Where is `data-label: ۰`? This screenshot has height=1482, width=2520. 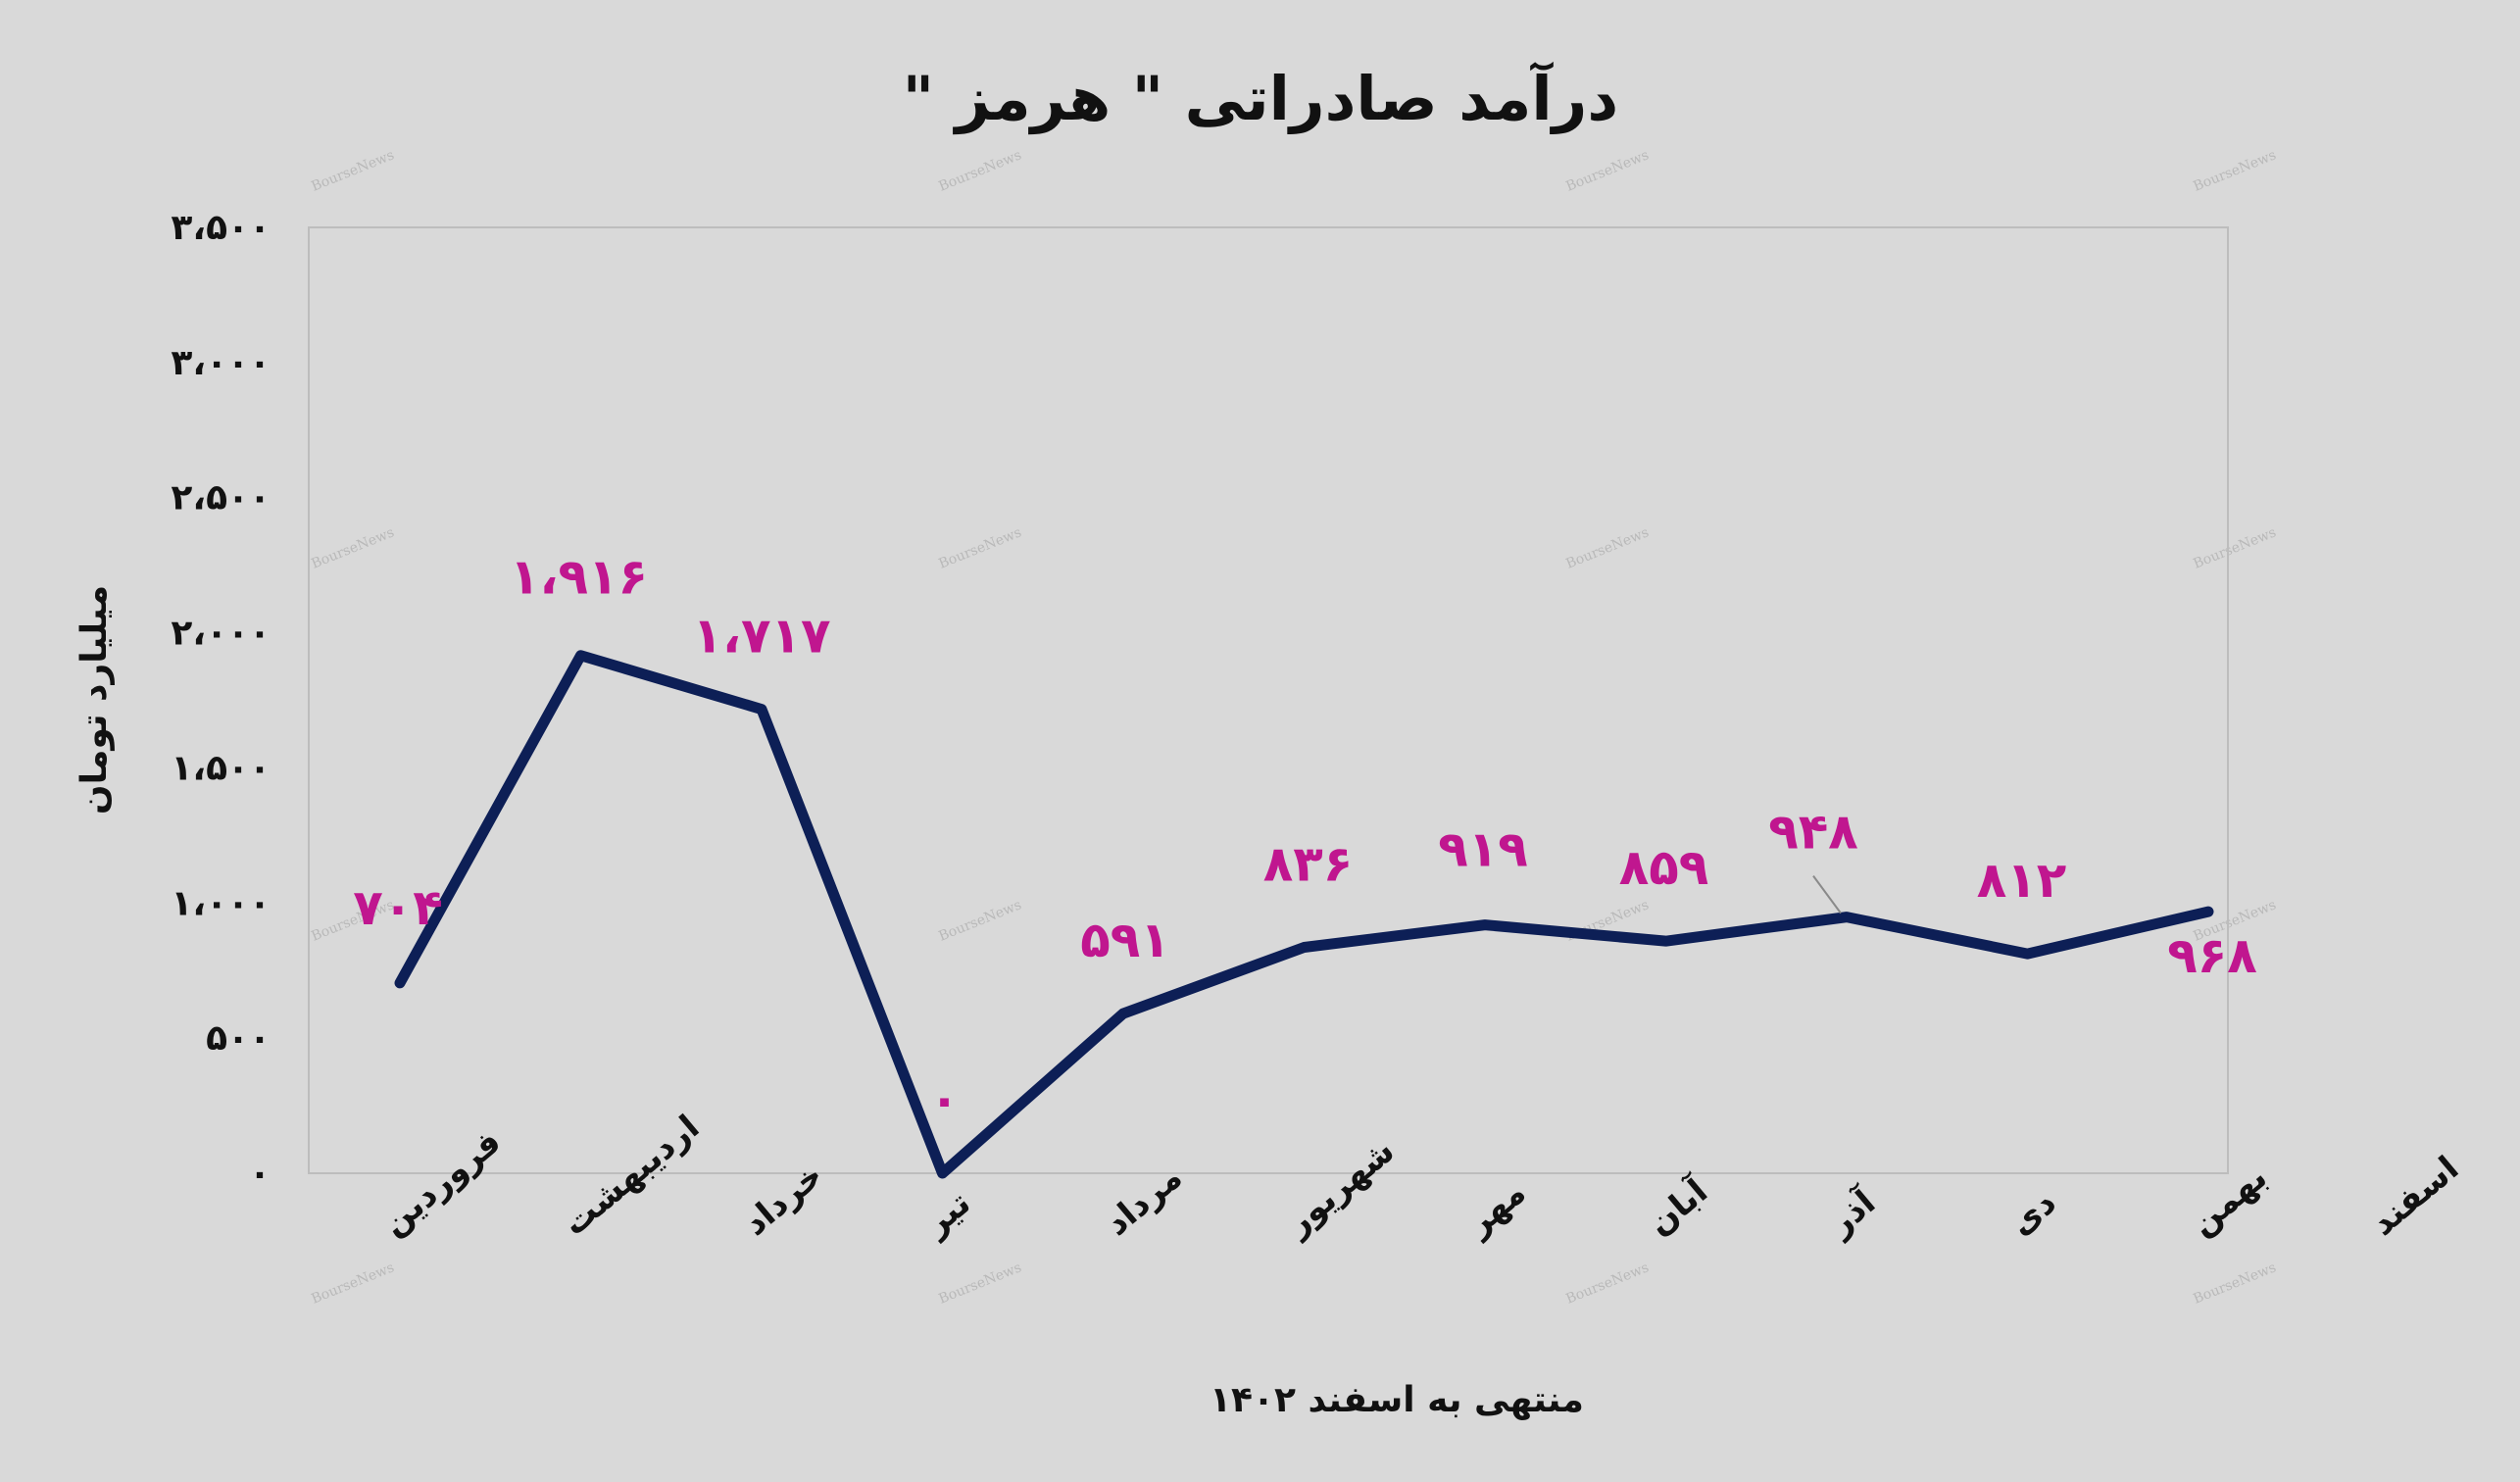
data-label: ۰ is located at coordinates (944, 1099).